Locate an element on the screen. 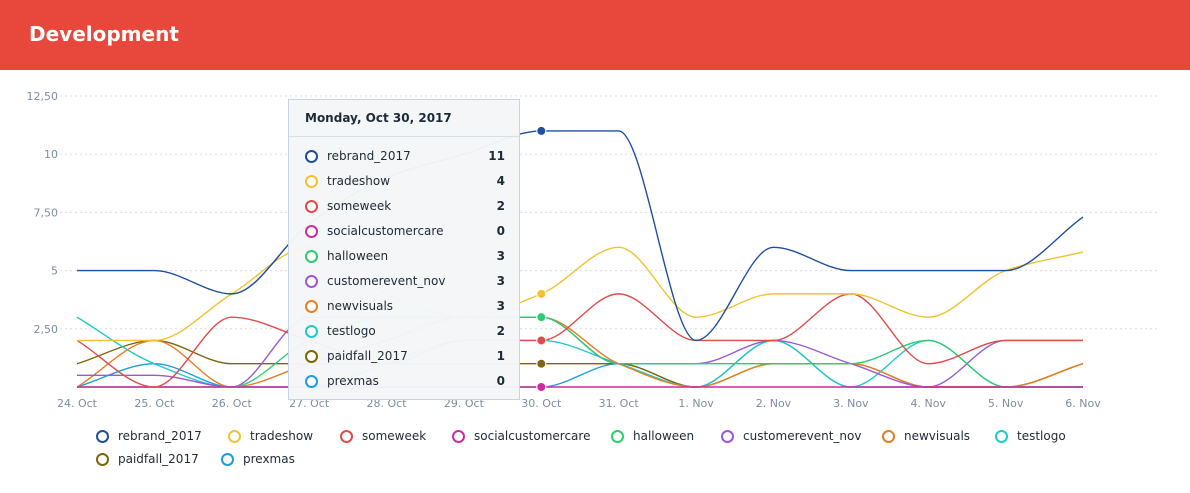  y-tick-label: 10 is located at coordinates (51, 154).